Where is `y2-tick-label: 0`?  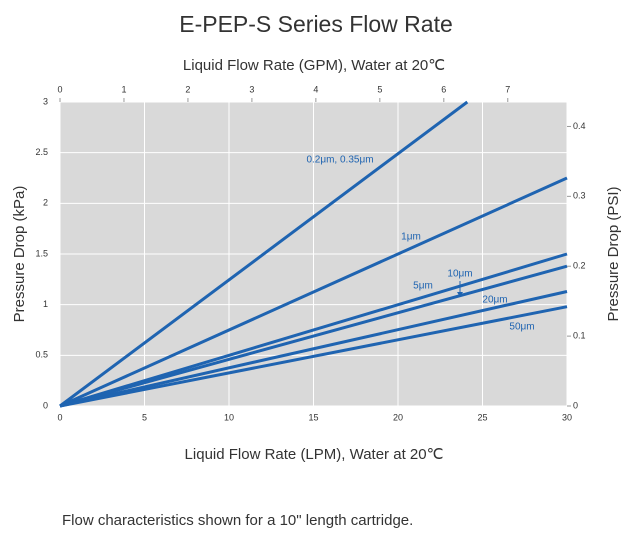 y2-tick-label: 0 is located at coordinates (575, 405).